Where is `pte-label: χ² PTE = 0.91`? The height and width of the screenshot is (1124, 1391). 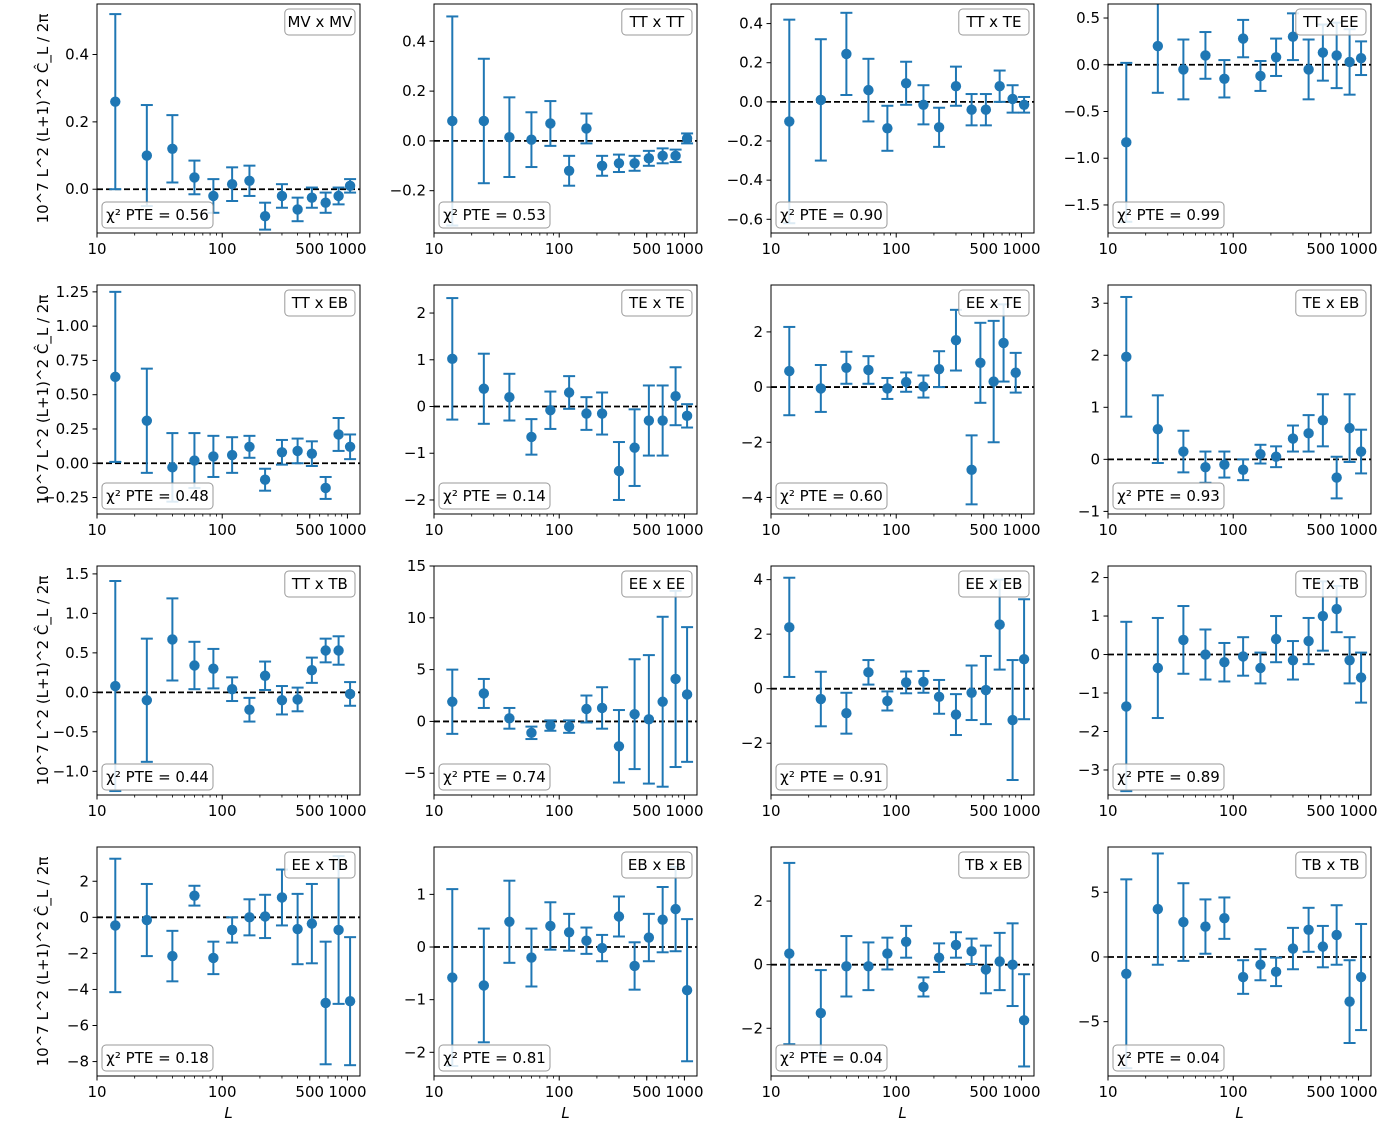
pte-label: χ² PTE = 0.91 is located at coordinates (831, 777).